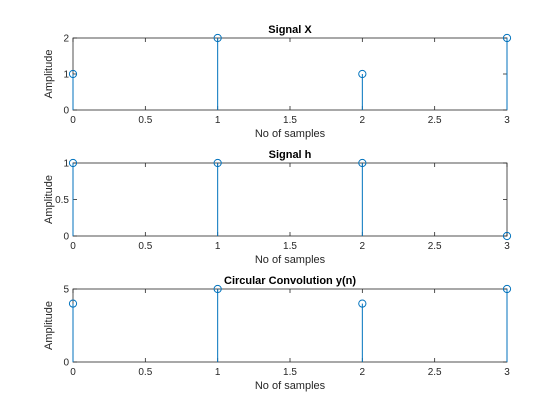 Image resolution: width=560 pixels, height=420 pixels. I want to click on chart-title: Circular Convolution y(n), so click(290, 281).